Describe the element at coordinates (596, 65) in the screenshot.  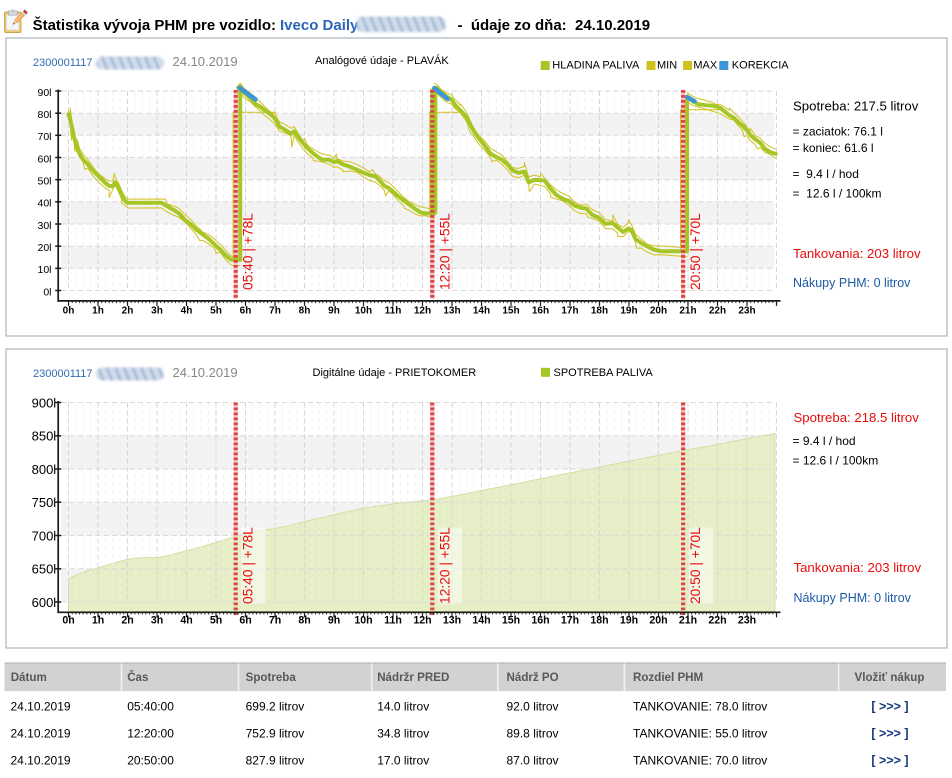
I see `svg-text: HLADINA PALIVA` at that location.